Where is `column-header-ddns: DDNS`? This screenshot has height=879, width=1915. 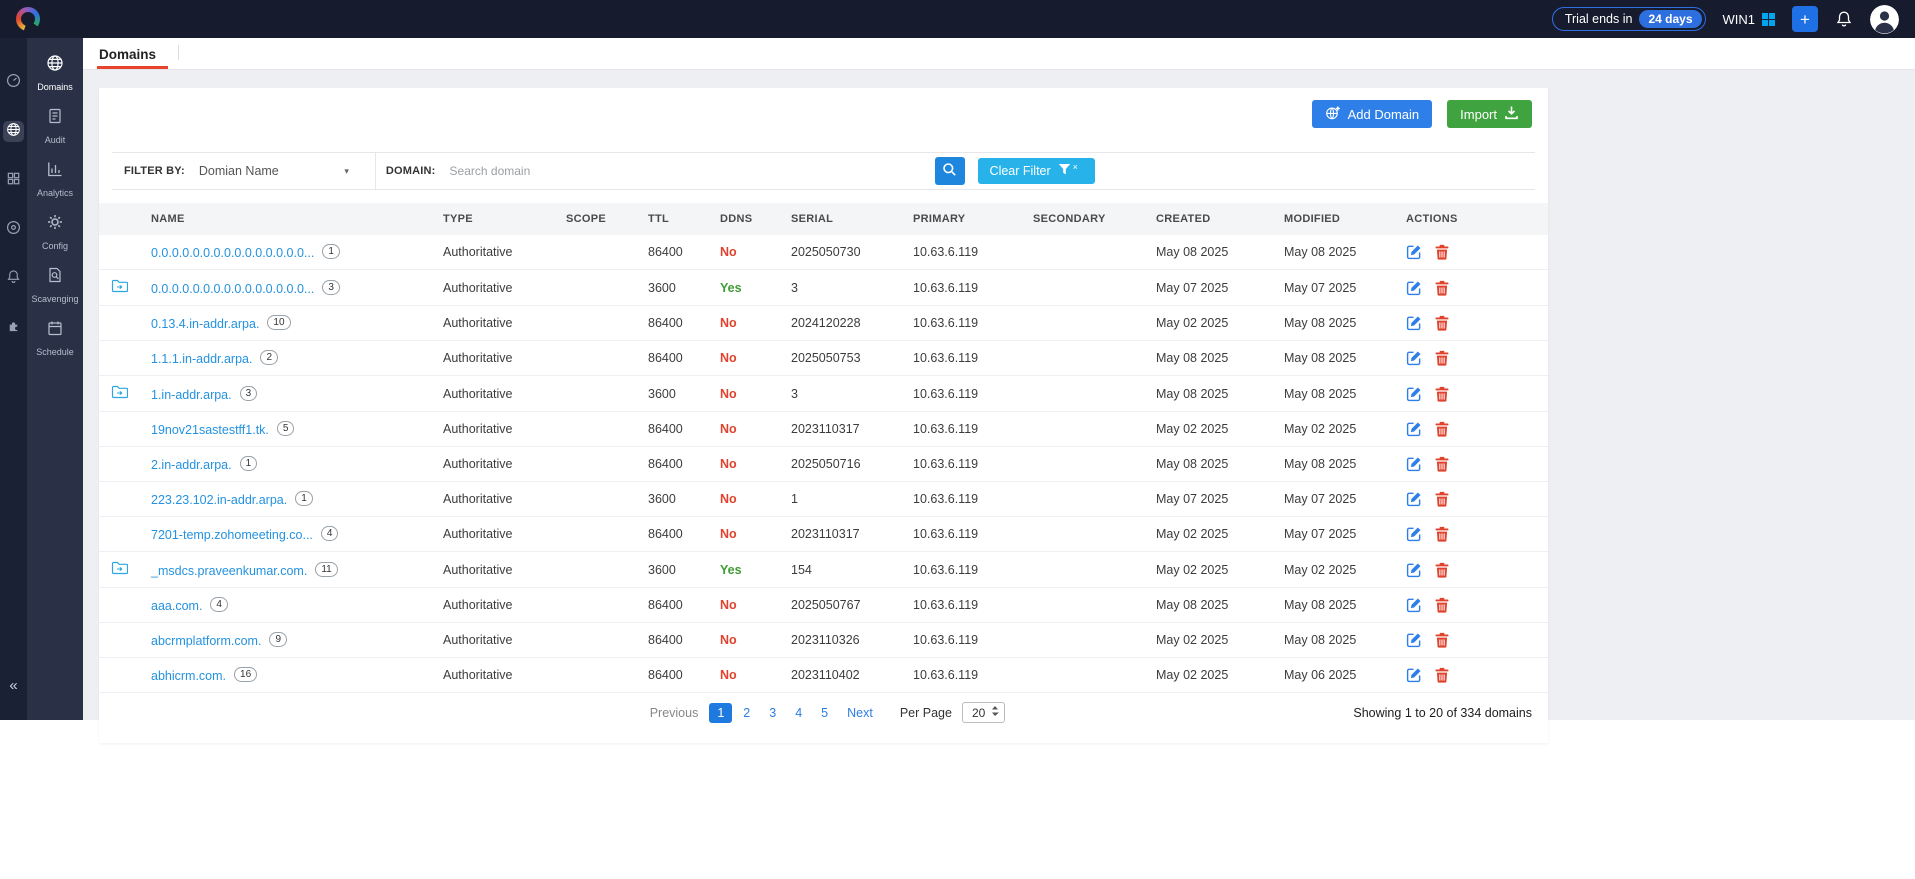 column-header-ddns: DDNS is located at coordinates (747, 219).